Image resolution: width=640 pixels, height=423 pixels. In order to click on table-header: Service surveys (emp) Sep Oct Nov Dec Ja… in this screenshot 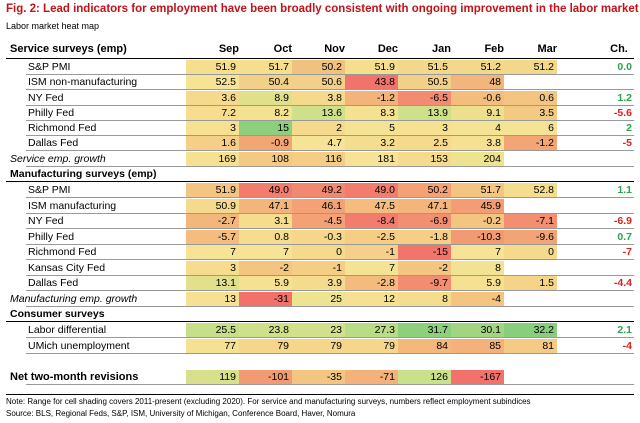, I will do `click(320, 51)`.